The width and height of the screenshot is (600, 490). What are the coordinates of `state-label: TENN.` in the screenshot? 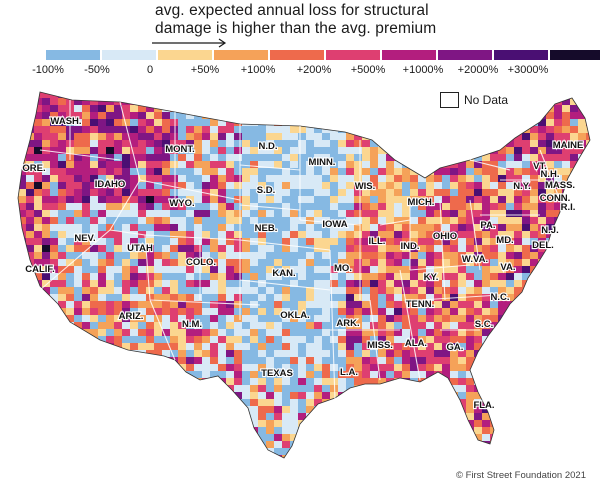 It's located at (420, 304).